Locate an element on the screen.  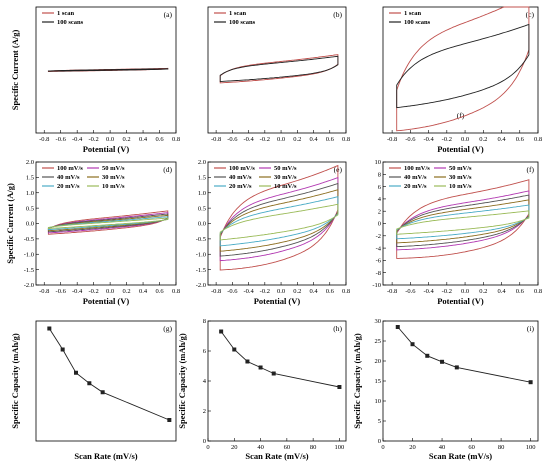
panel-tag: (b) is located at coordinates (337, 14).